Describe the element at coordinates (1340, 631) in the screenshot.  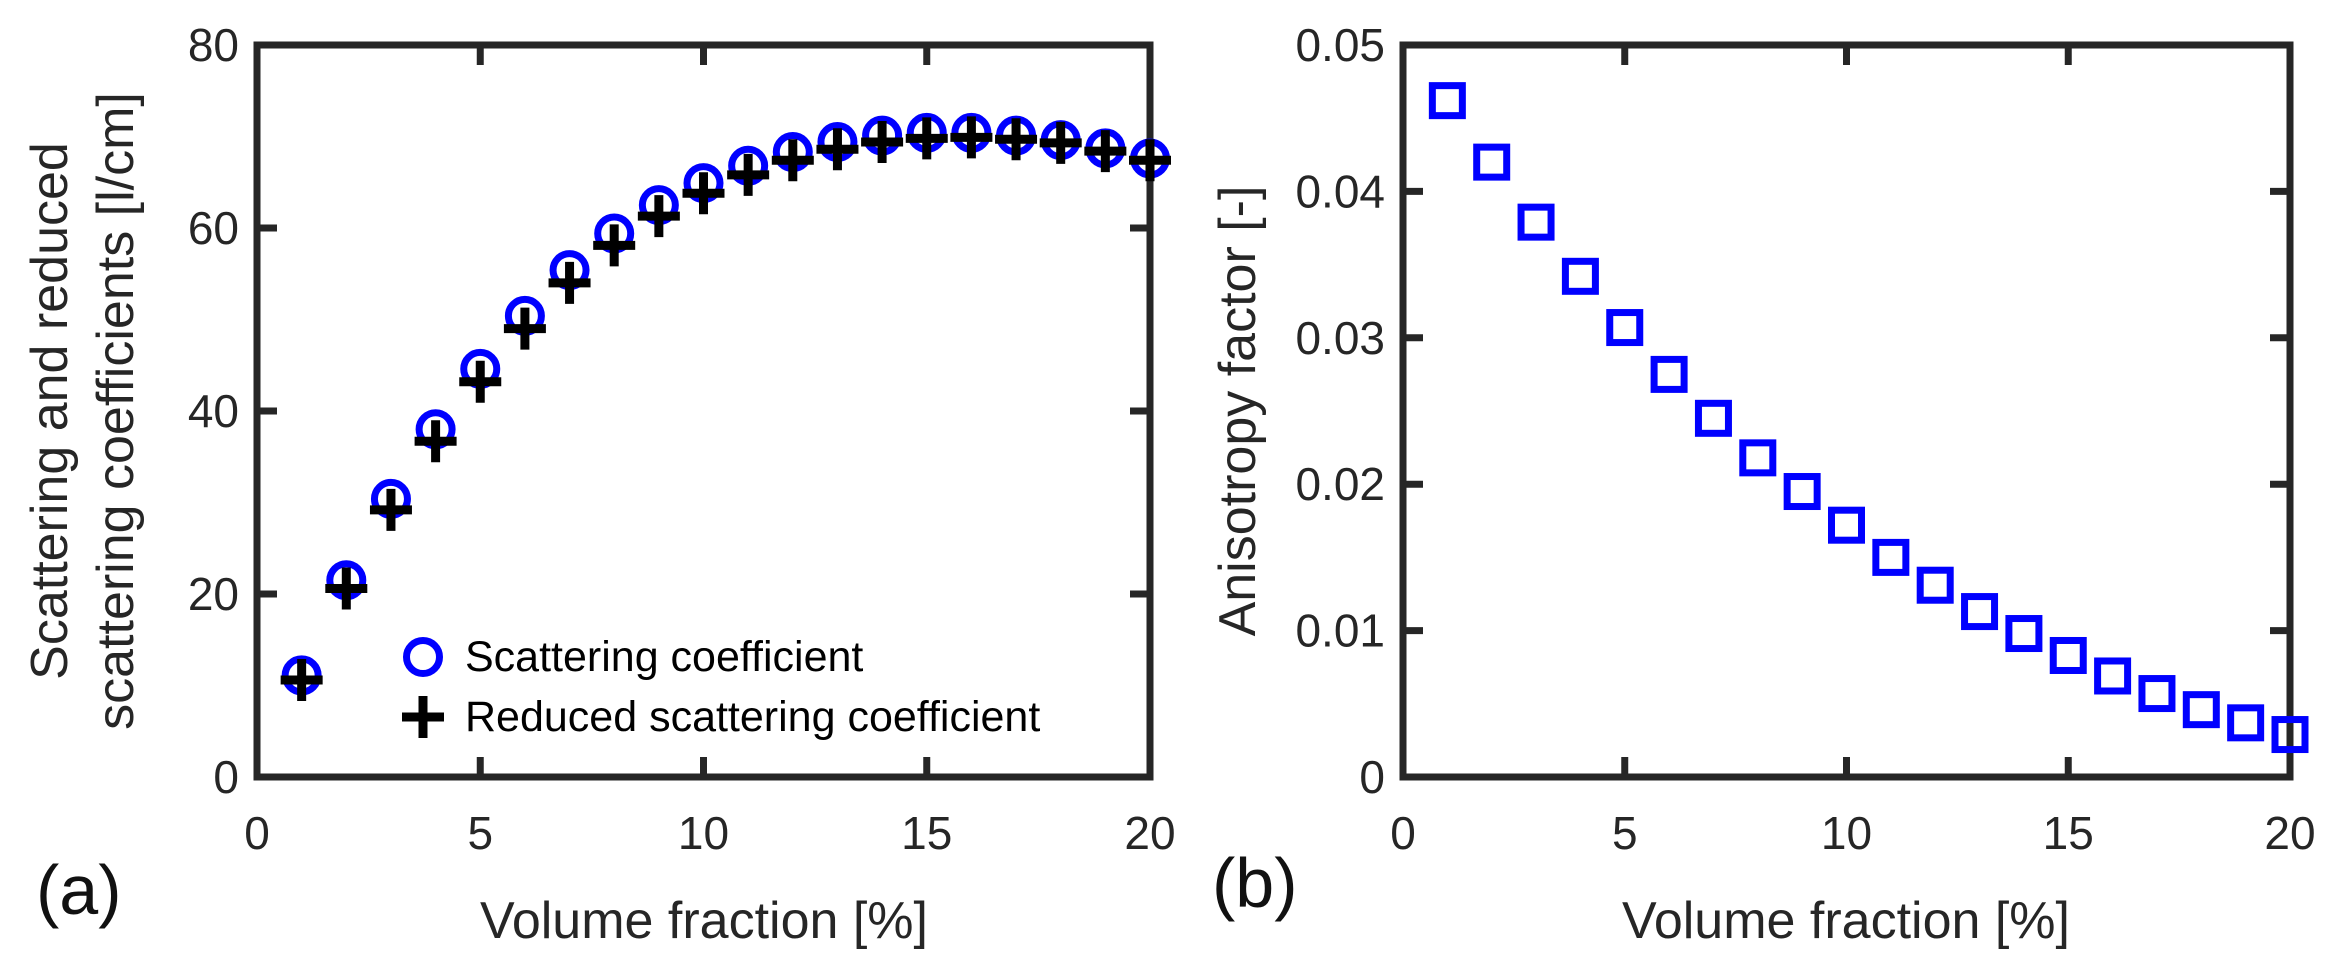
I see `y-tick-label: 0.01` at that location.